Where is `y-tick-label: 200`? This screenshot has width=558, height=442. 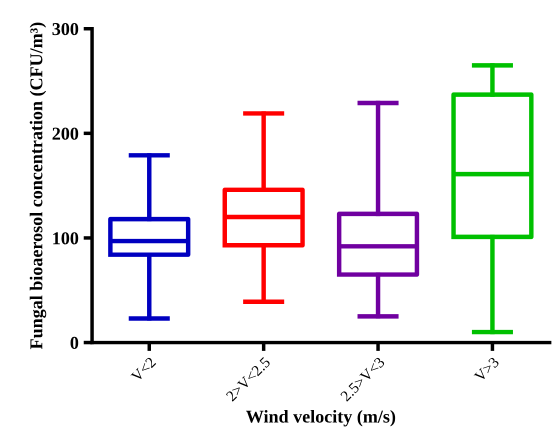 y-tick-label: 200 is located at coordinates (65, 134).